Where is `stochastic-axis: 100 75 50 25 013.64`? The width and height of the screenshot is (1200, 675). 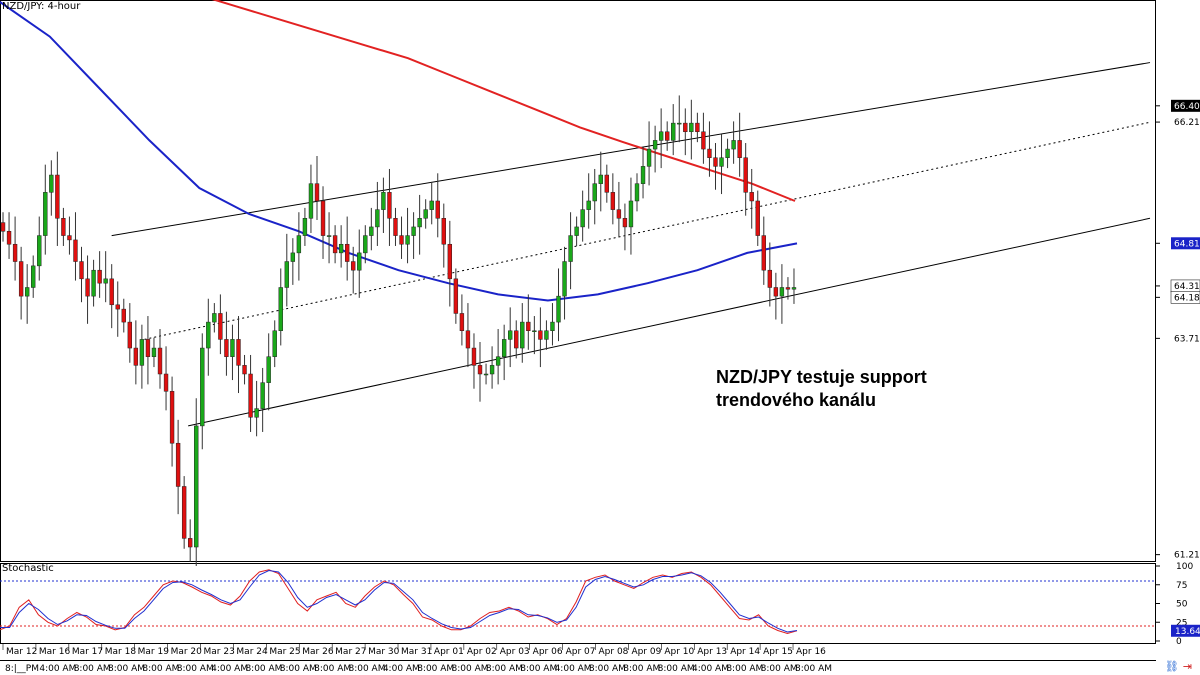
stochastic-axis: 100 75 50 25 013.64 is located at coordinates (1177, 604).